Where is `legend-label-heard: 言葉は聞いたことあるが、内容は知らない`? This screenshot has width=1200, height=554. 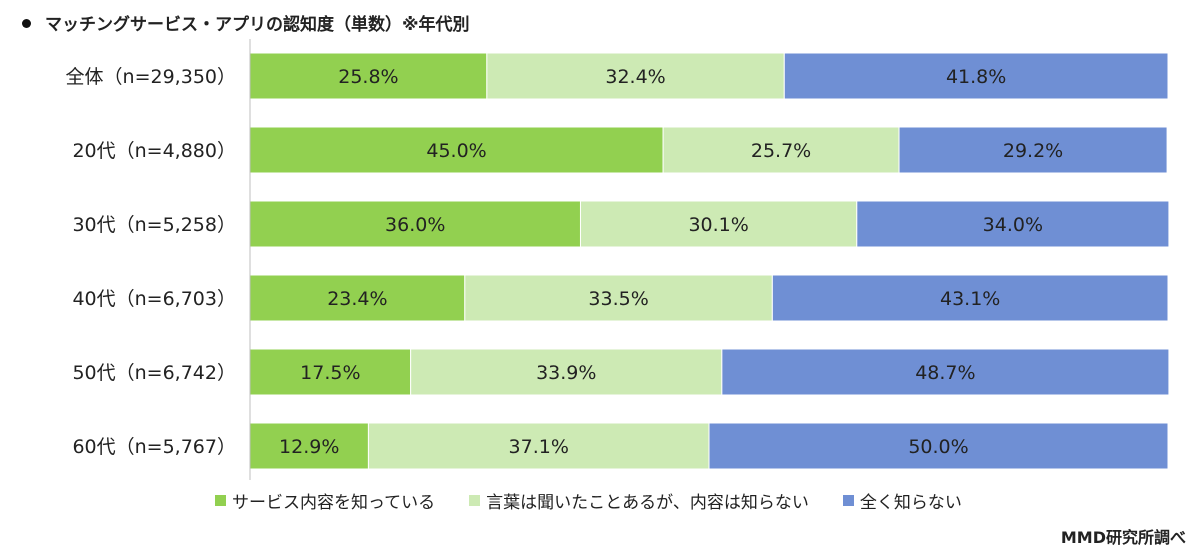
legend-label-heard: 言葉は聞いたことあるが、内容は知らない is located at coordinates (647, 503).